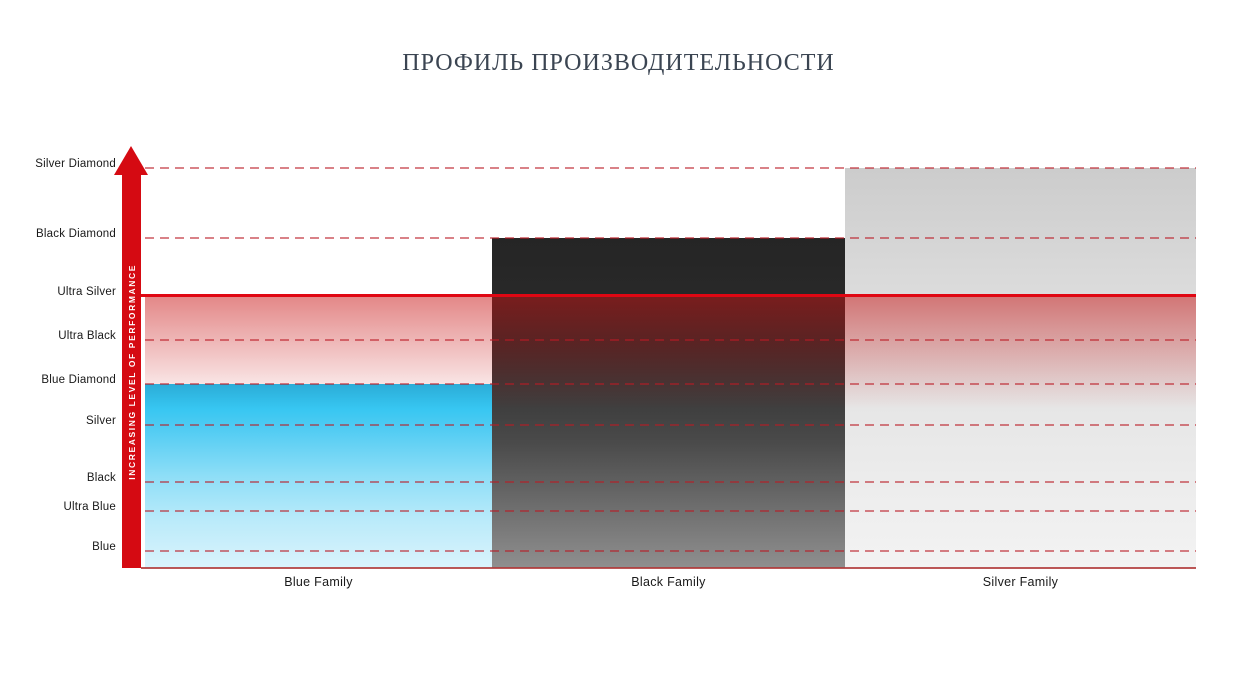 This screenshot has height=675, width=1237. I want to click on tier-label-blue-diamond: Blue Diamond, so click(78, 380).